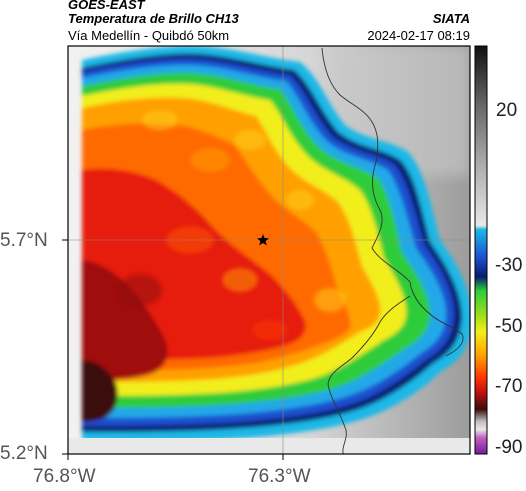  I want to click on cloud-dark-red, so click(125, 320).